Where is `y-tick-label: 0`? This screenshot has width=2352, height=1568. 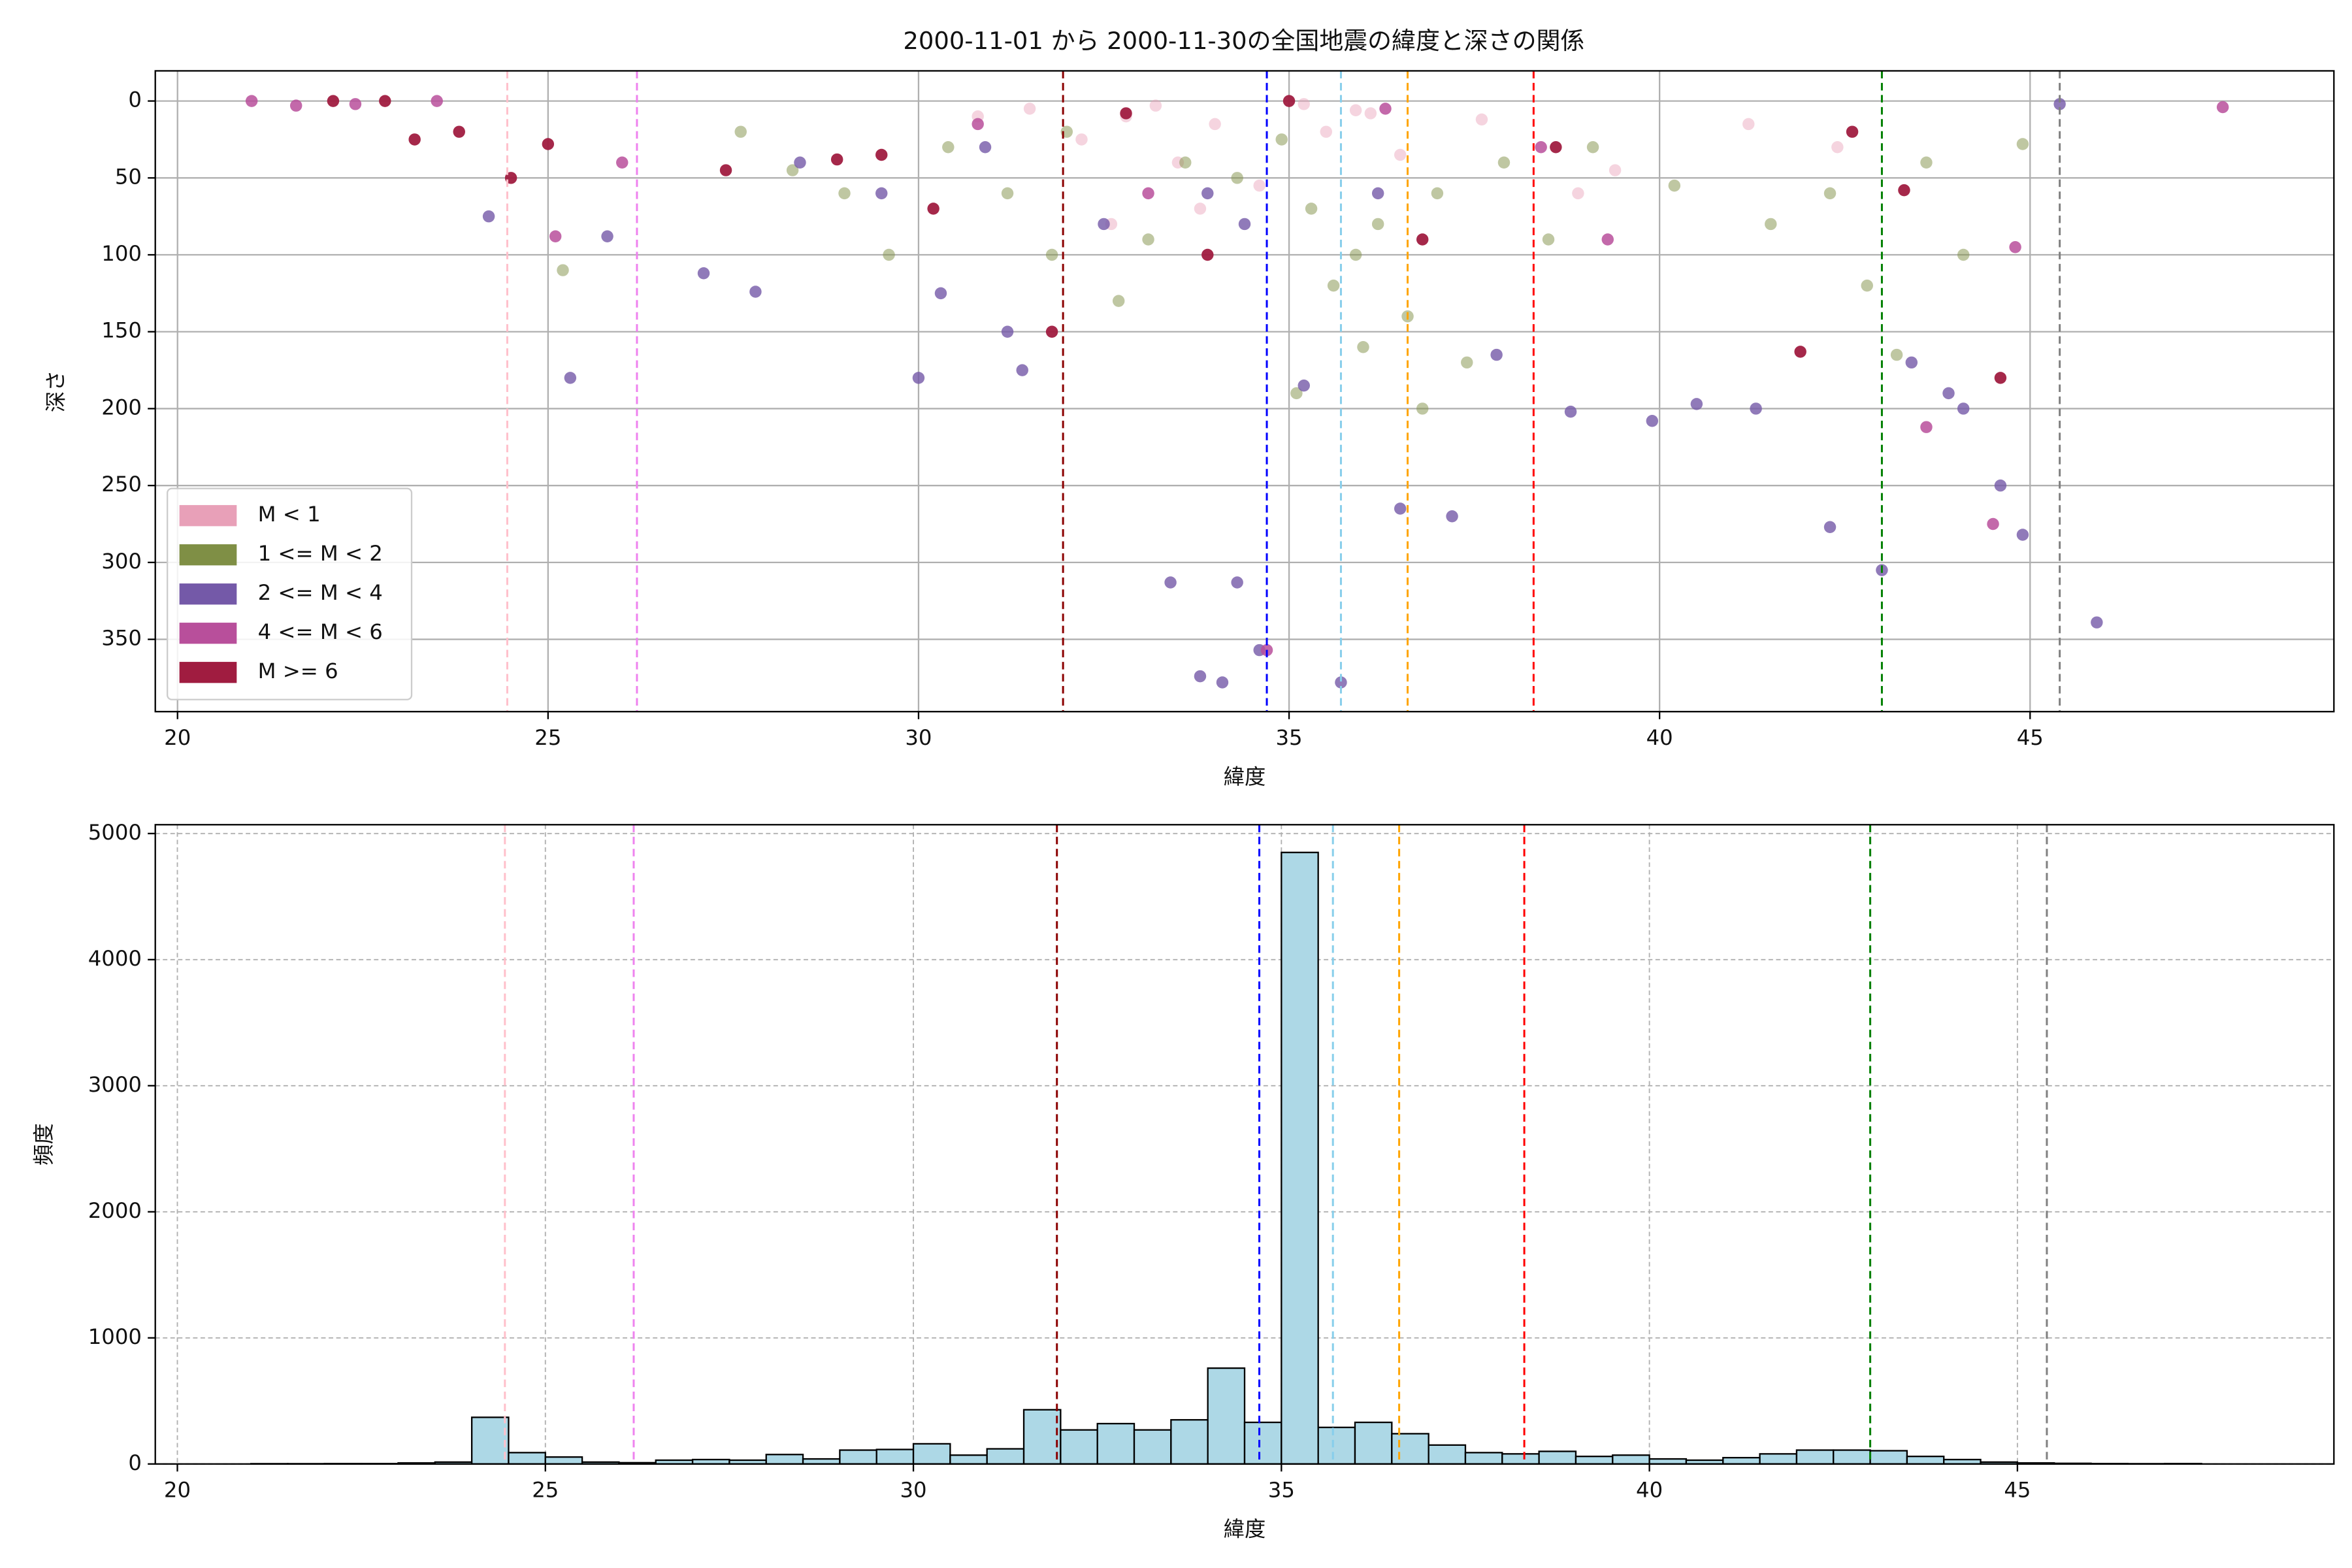
y-tick-label: 0 is located at coordinates (135, 1462).